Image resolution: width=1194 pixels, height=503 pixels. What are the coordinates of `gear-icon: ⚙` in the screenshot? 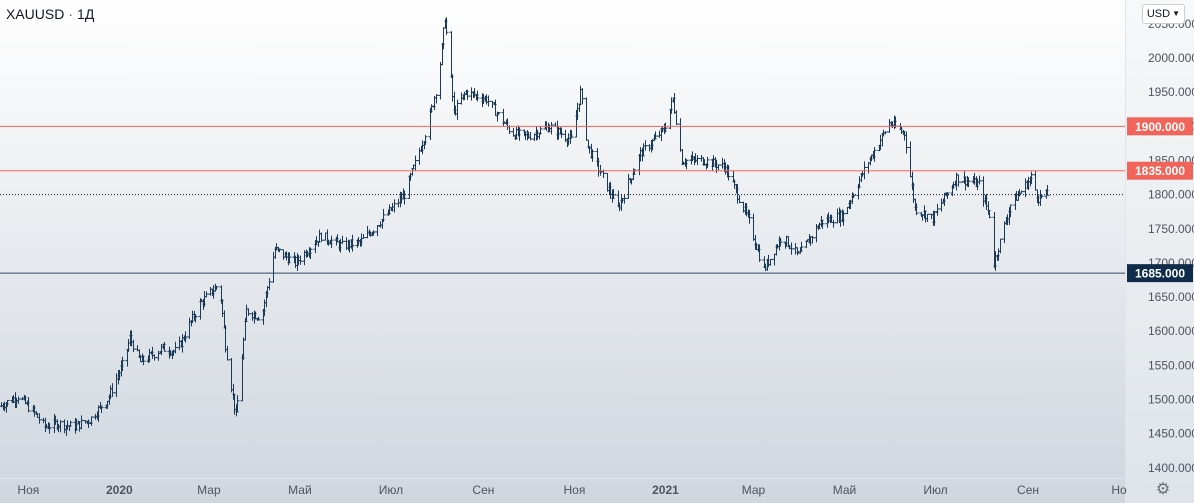 It's located at (1163, 489).